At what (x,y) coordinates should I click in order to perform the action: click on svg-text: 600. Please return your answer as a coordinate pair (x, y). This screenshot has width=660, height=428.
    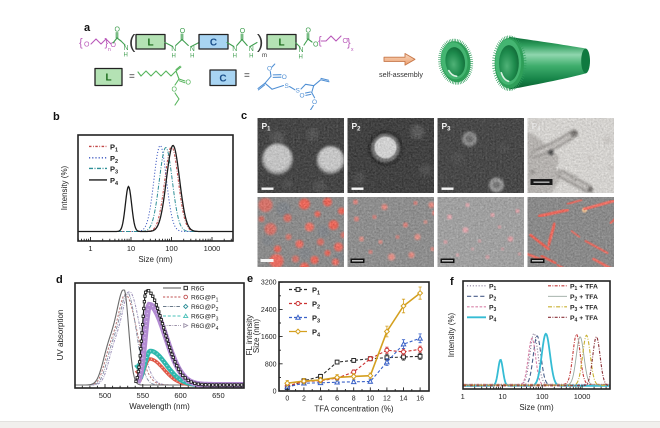
    Looking at the image, I should click on (180, 395).